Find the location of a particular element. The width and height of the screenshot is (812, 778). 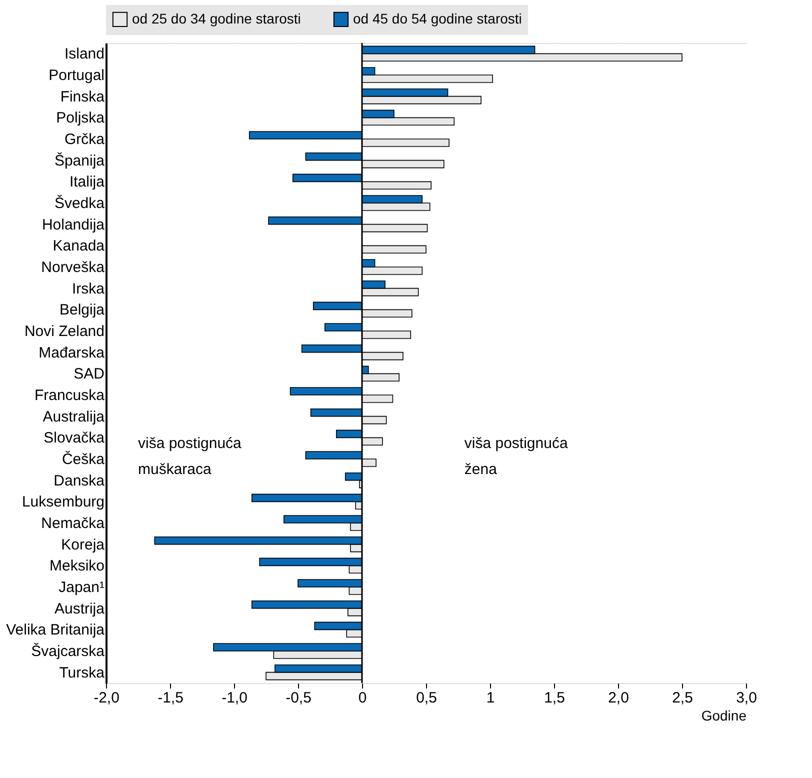

x-tick-label: -2,0 is located at coordinates (107, 698).